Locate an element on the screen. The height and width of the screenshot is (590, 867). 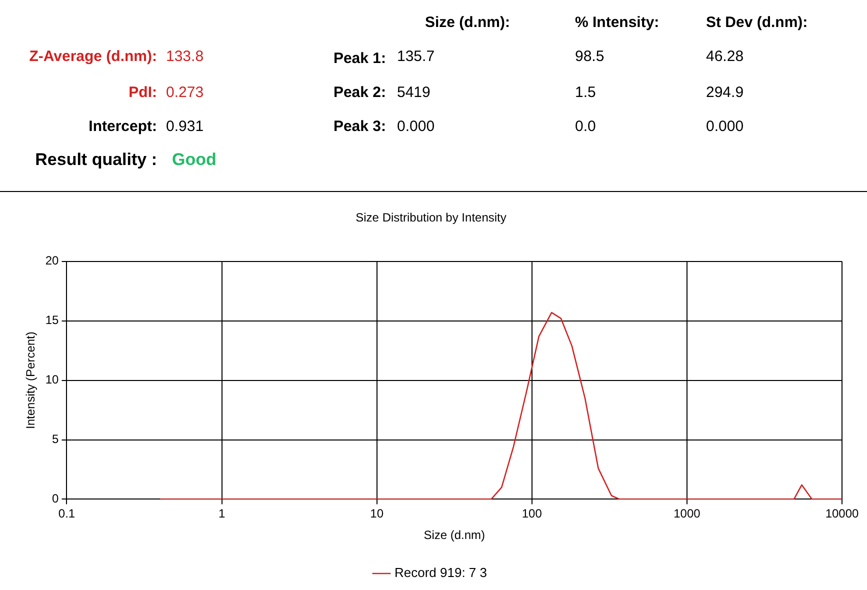
y-tick-label: 10 is located at coordinates (52, 379).